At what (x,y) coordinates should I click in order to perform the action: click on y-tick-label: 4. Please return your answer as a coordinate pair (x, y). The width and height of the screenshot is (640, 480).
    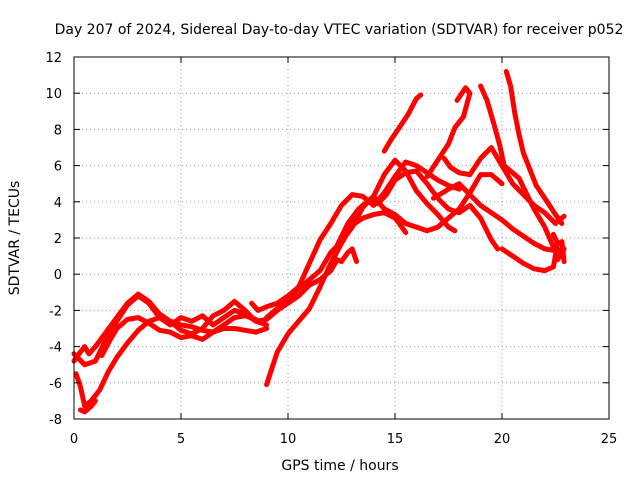
    Looking at the image, I should click on (58, 203).